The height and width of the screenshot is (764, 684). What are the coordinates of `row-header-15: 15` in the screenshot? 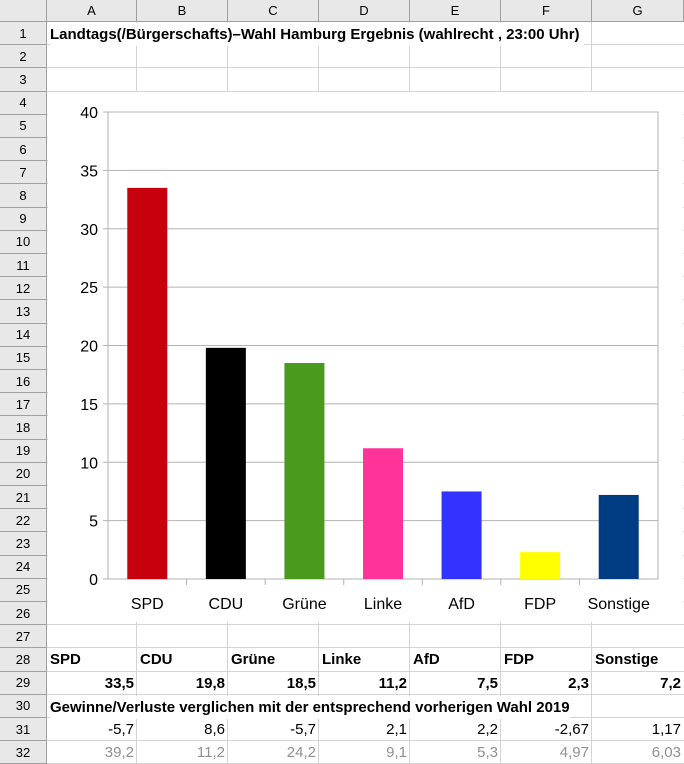 It's located at (23, 358).